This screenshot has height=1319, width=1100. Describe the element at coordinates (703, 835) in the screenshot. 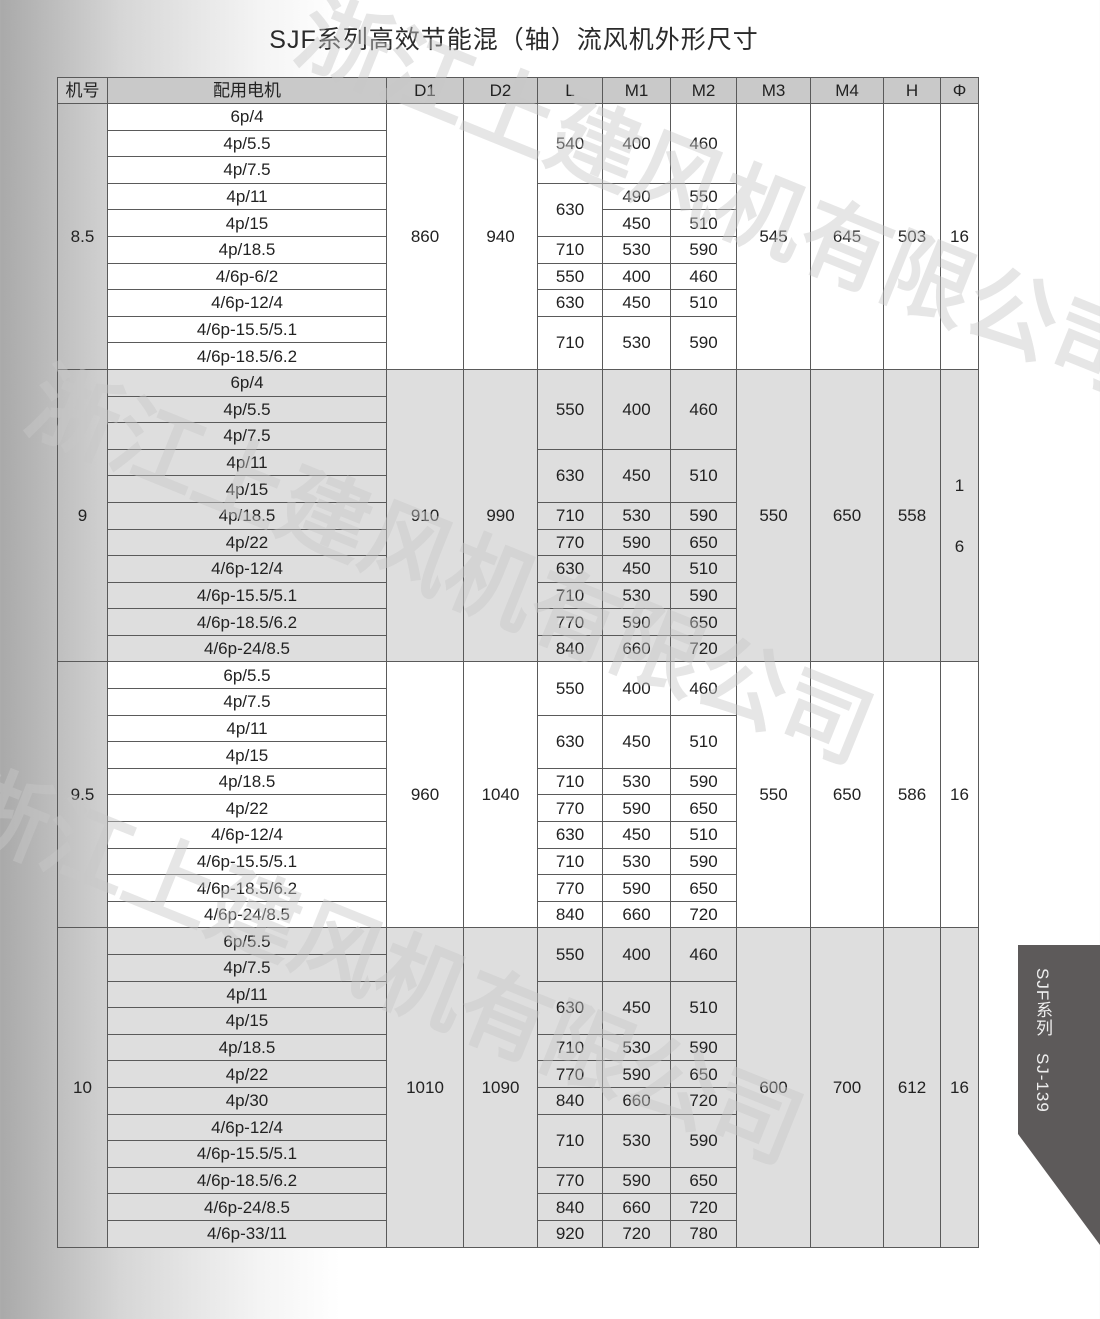

I see `m2-cell: 510` at that location.